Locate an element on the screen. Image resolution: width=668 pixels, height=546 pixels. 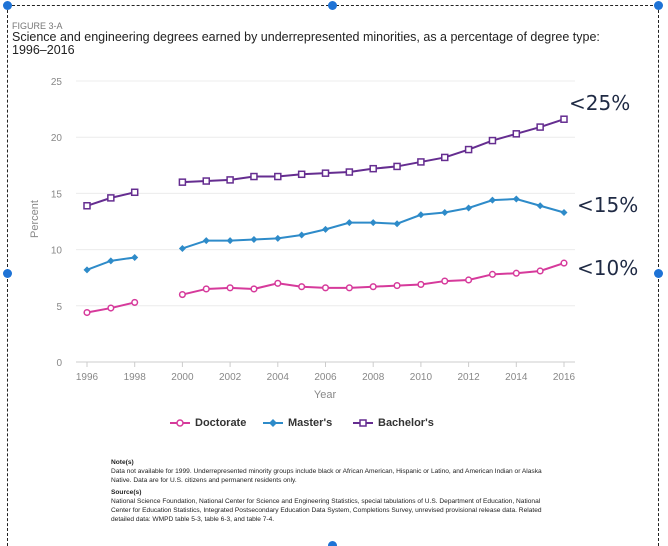
legend-label: Master's is located at coordinates (310, 423).